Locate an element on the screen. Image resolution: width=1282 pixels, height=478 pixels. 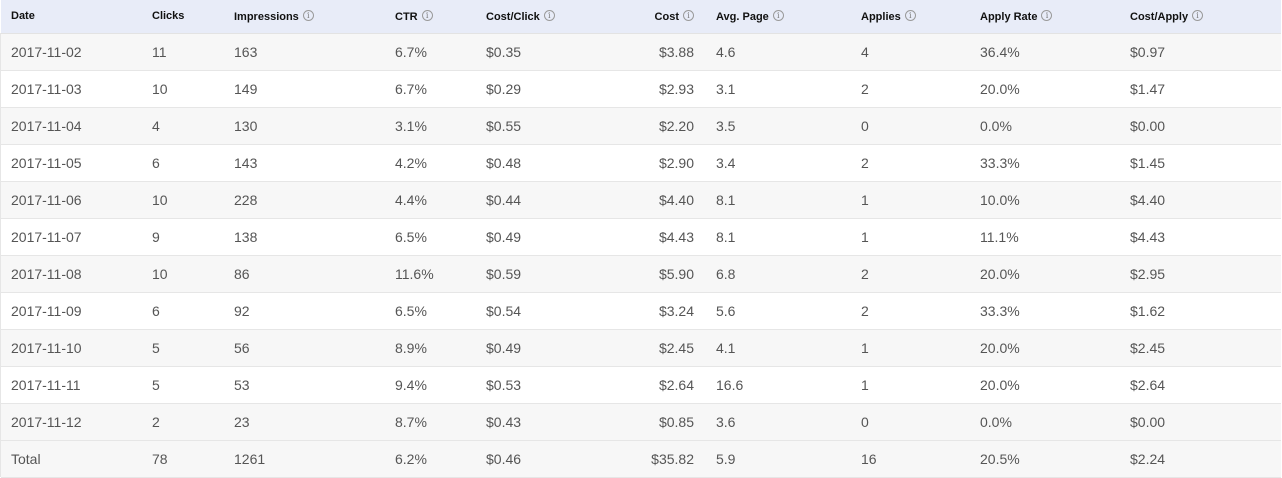
column-header-label: Apply Rate is located at coordinates (1009, 16).